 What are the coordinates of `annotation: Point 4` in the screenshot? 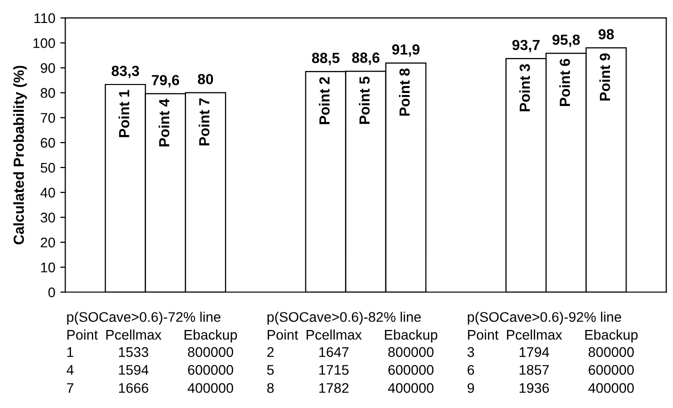 It's located at (164, 122).